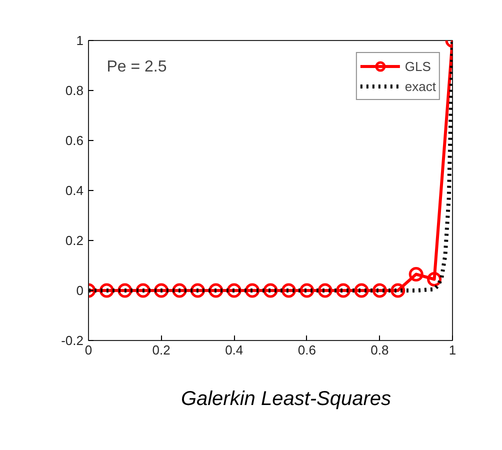  I want to click on x-tick-label: 0.4, so click(234, 350).